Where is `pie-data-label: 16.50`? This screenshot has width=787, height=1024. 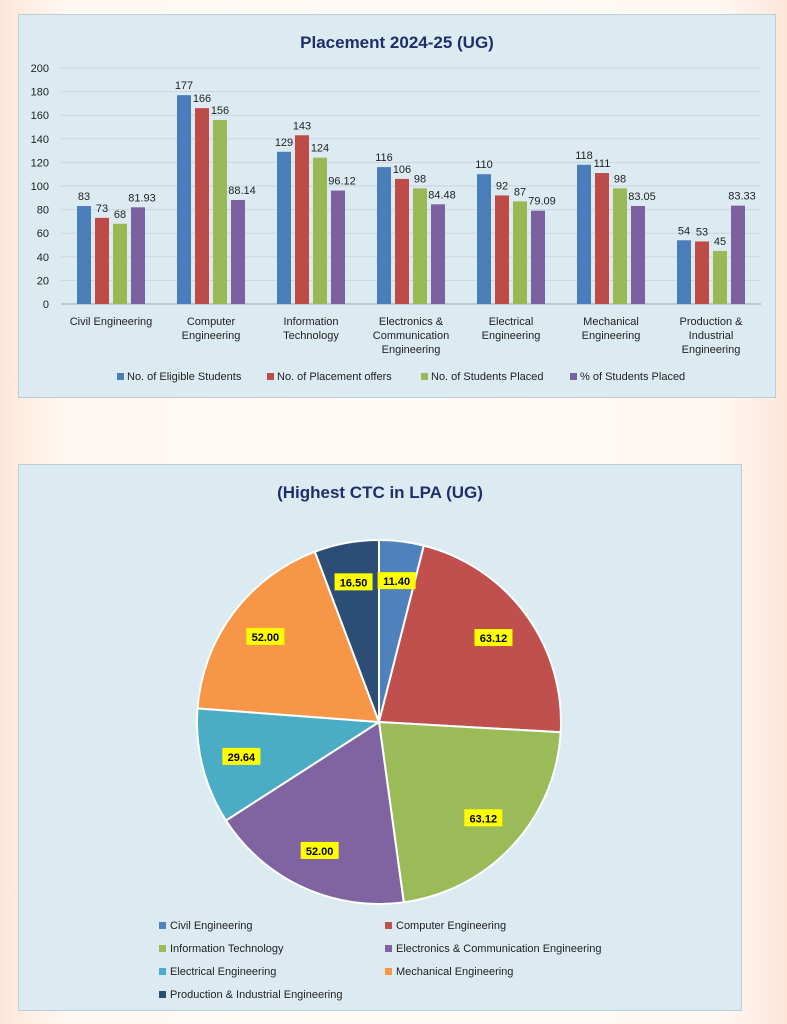 pie-data-label: 16.50 is located at coordinates (353, 582).